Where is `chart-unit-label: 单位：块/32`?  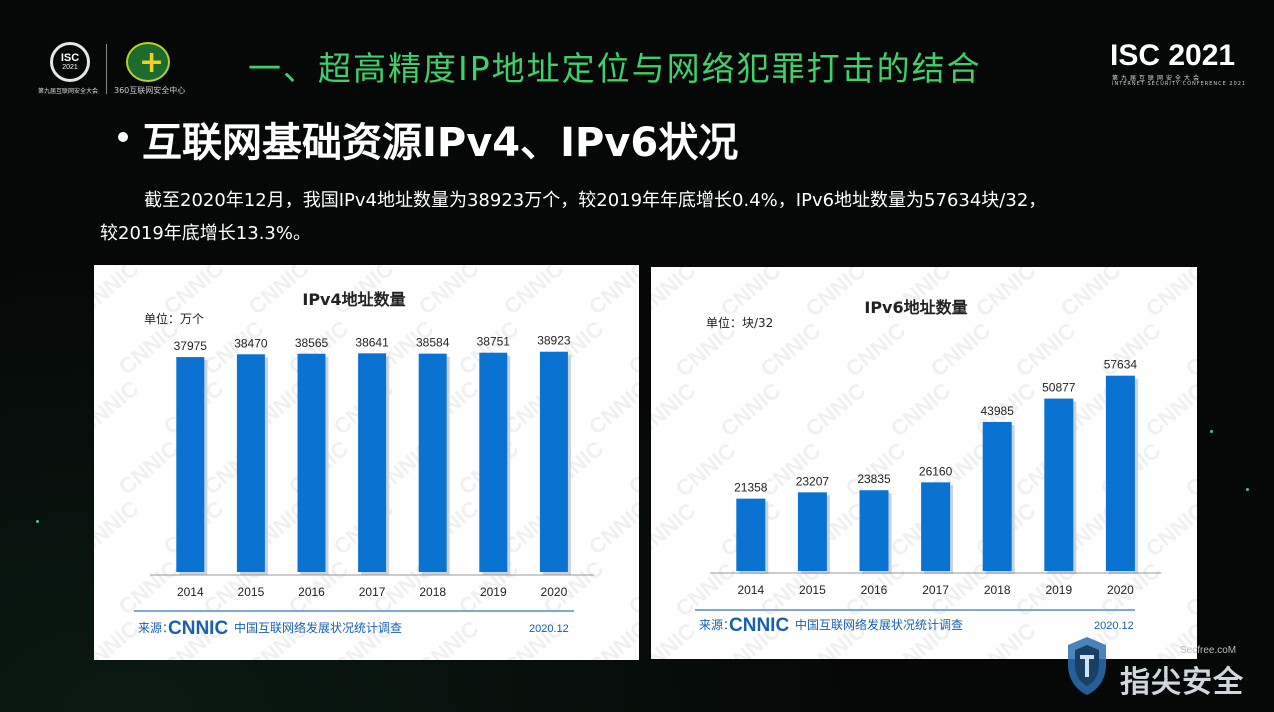 chart-unit-label: 单位：块/32 is located at coordinates (739, 322).